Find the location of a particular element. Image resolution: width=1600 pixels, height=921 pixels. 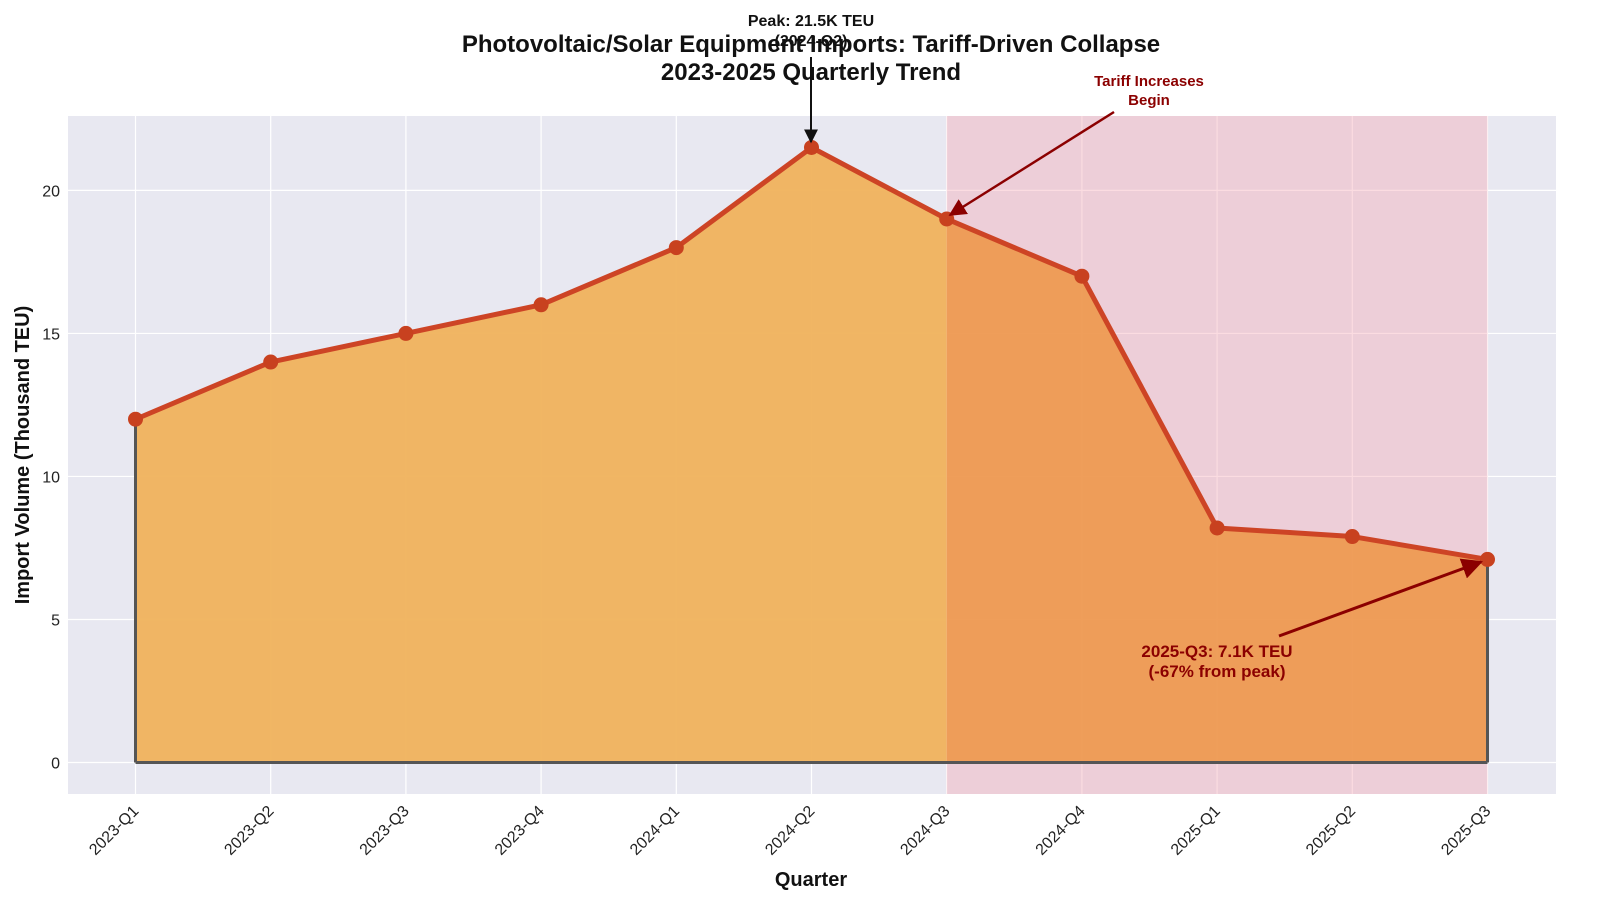

x-tick-label: 2024-Q3 is located at coordinates (925, 831).